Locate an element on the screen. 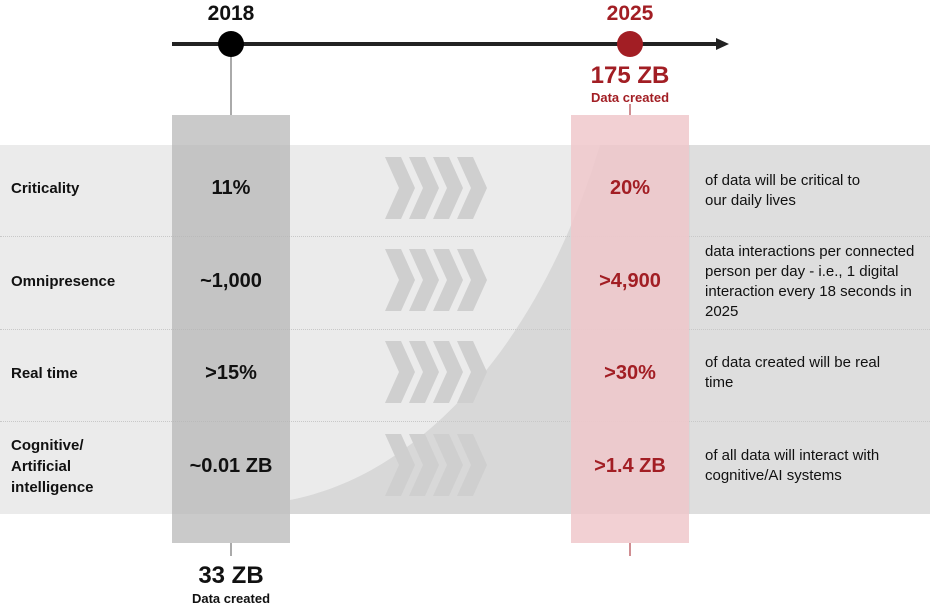  row-label-omnipresence: Omnipresence is located at coordinates (63, 281).